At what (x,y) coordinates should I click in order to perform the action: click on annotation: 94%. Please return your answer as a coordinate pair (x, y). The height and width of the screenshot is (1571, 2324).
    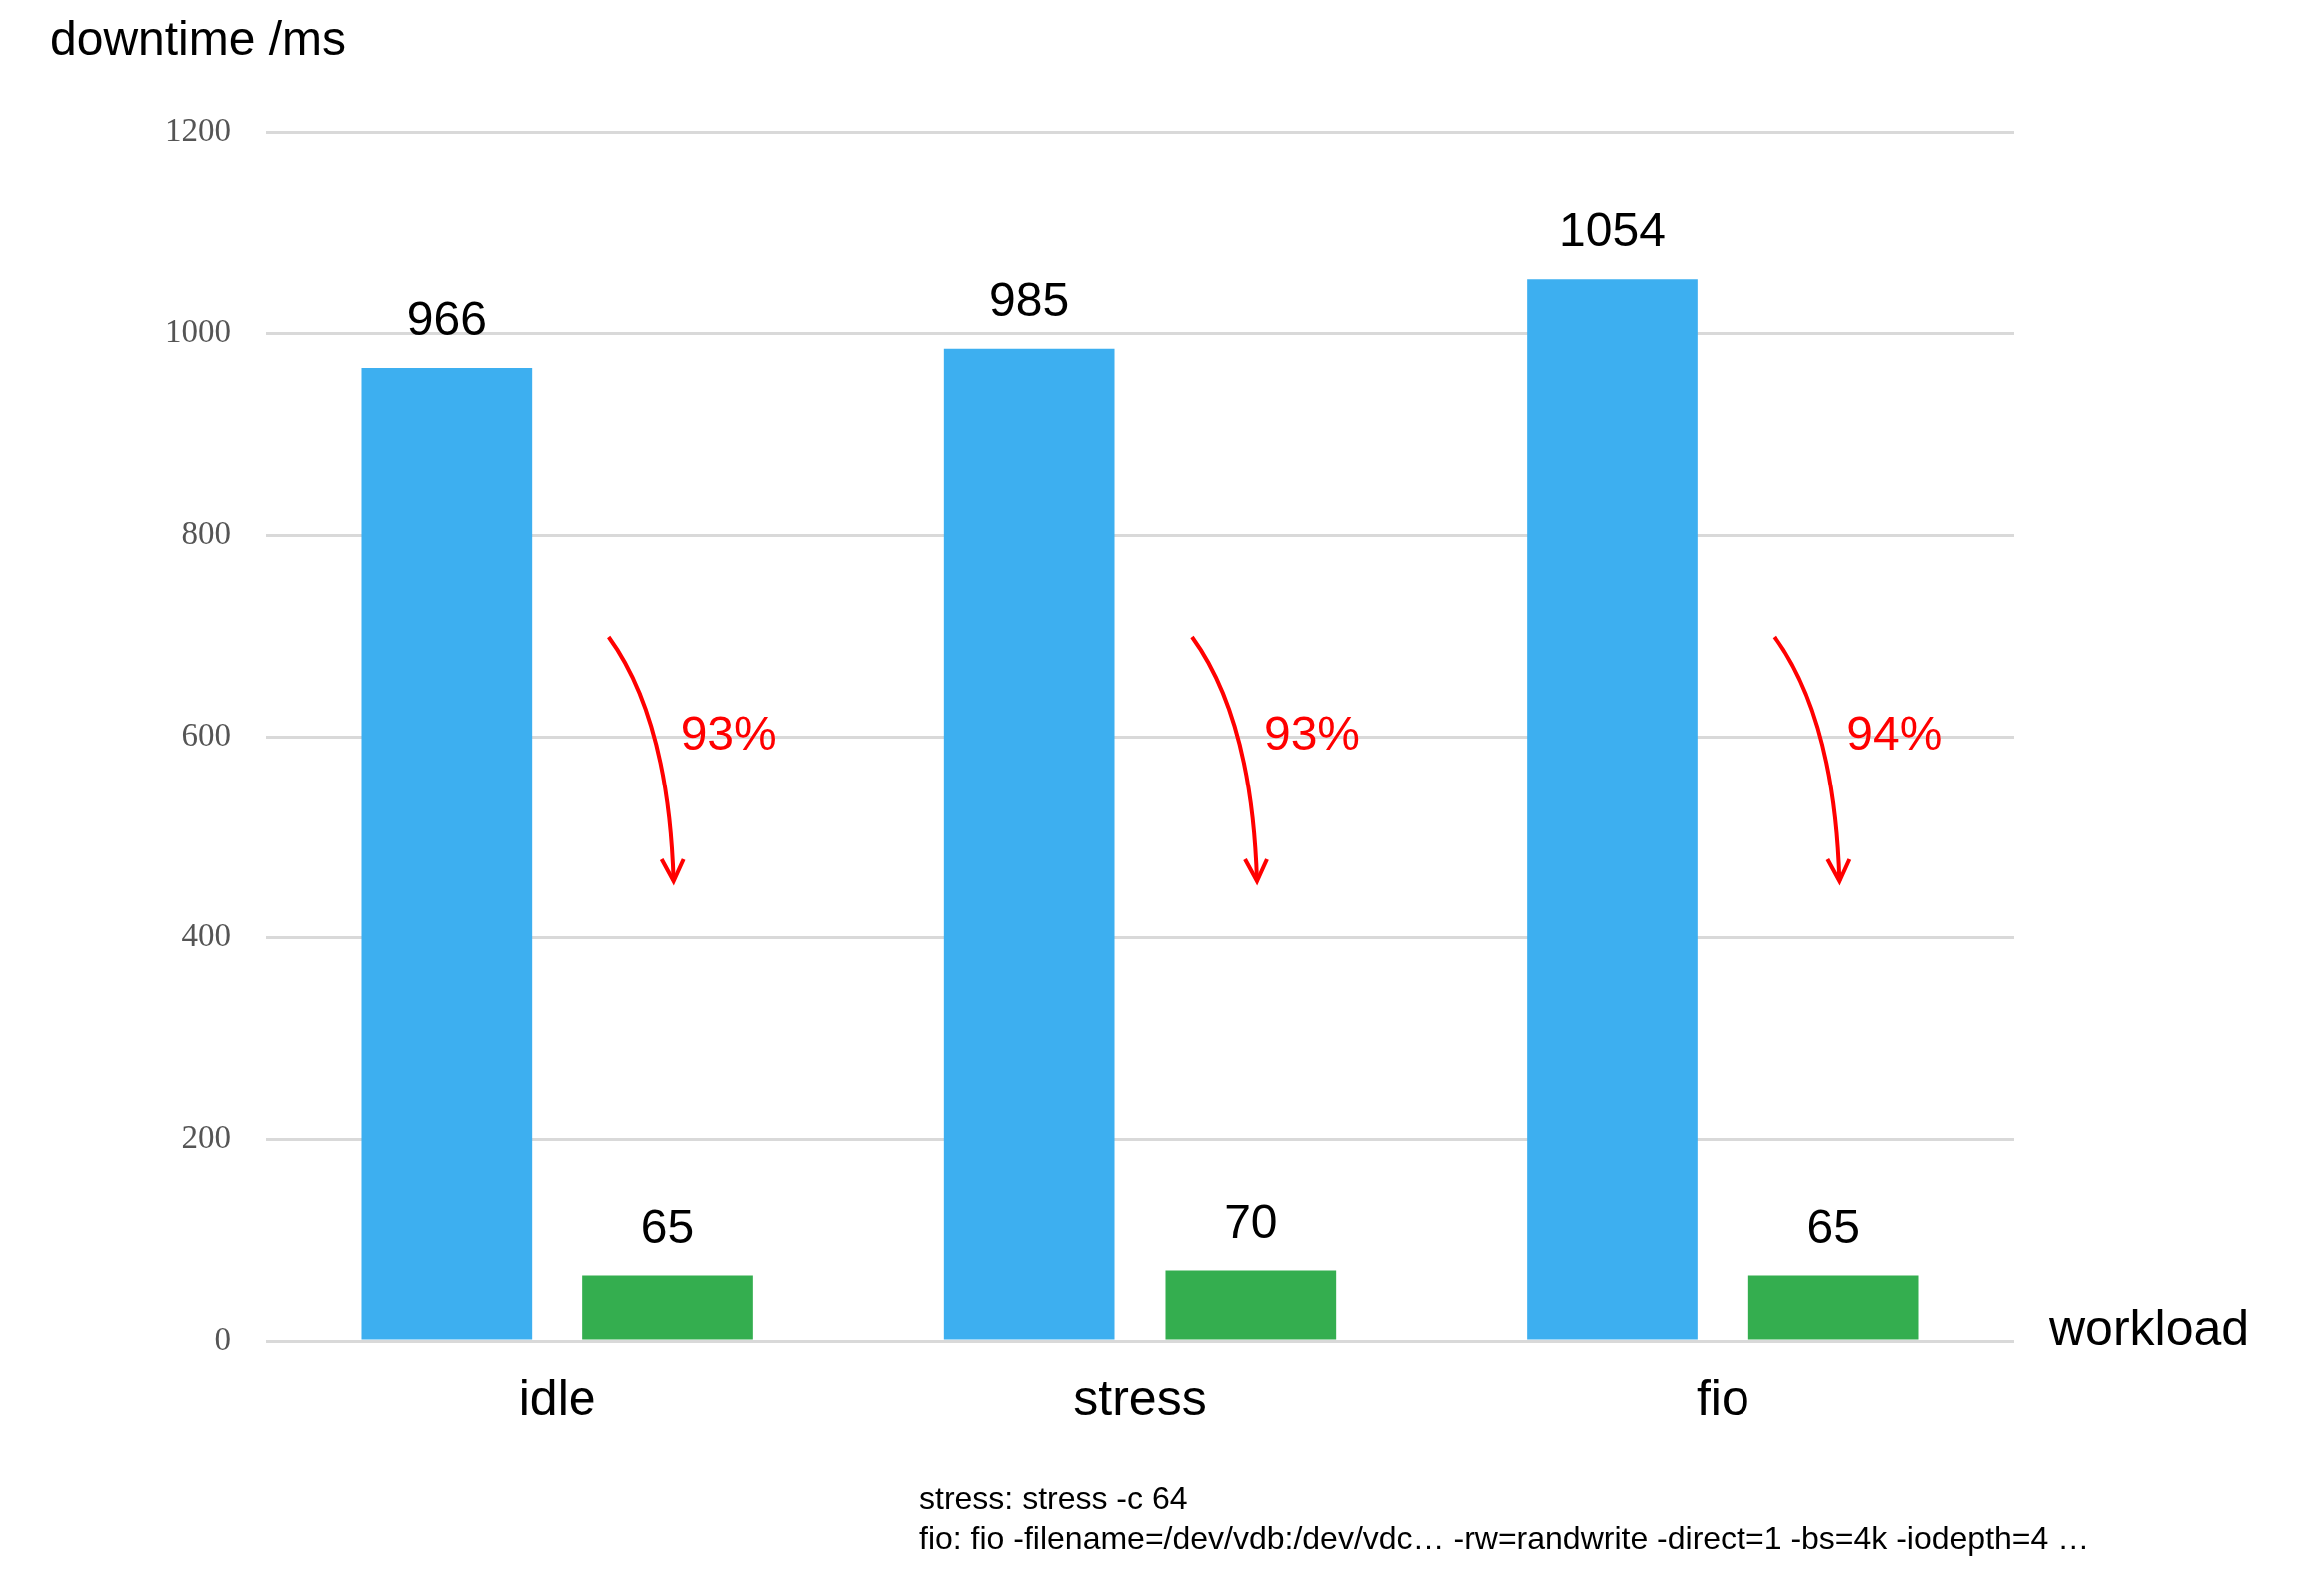
    Looking at the image, I should click on (1895, 734).